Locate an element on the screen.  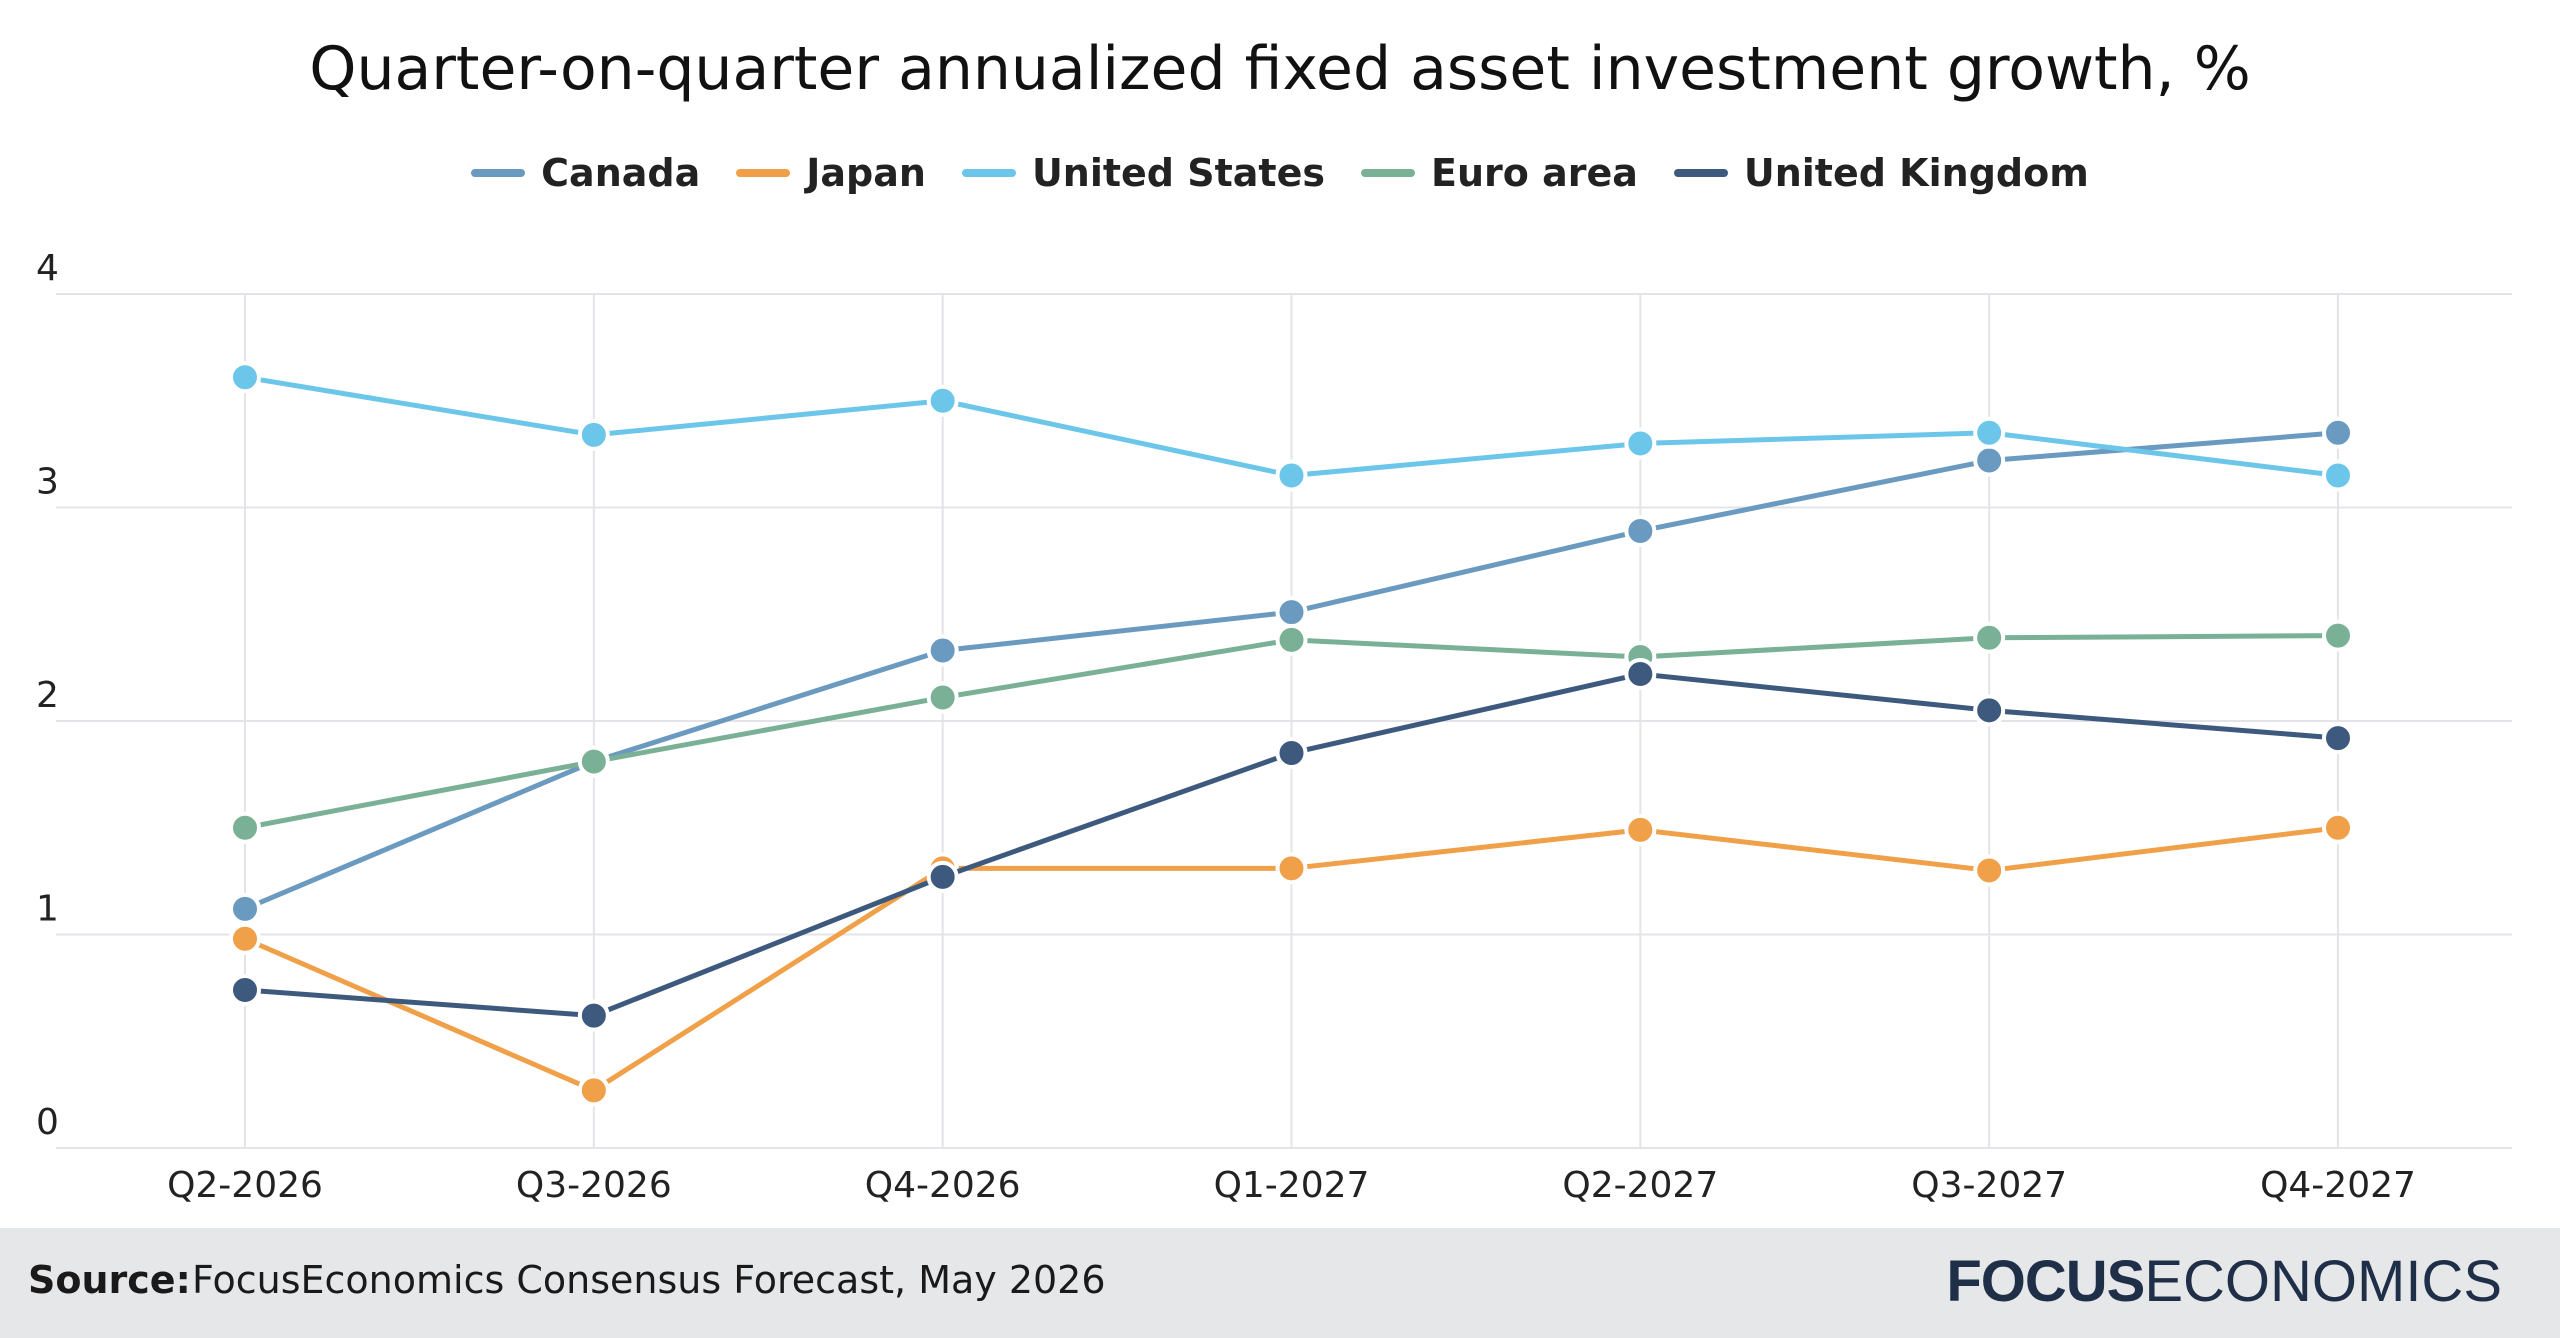
x-tick-label: Q4-2027 is located at coordinates (2338, 1185).